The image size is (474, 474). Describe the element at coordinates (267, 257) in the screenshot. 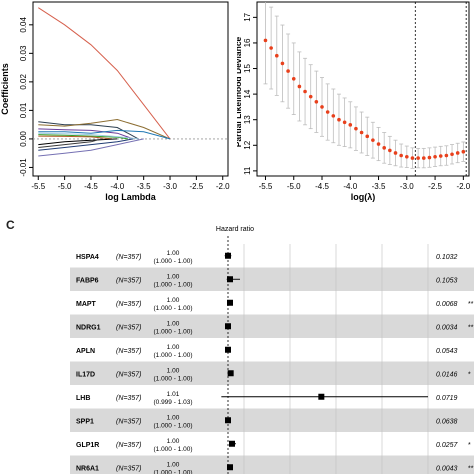

I see `forest-row: HSPA4 (N=357) 1.00(1.000 - 1.00) 0.1032` at that location.